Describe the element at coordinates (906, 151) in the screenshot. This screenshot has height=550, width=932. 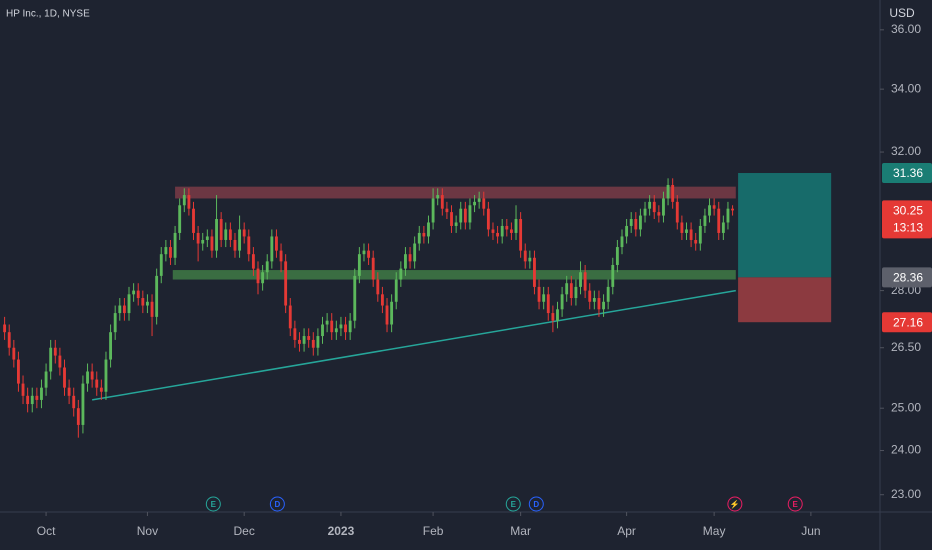
I see `y-tick-label: 32.00` at that location.